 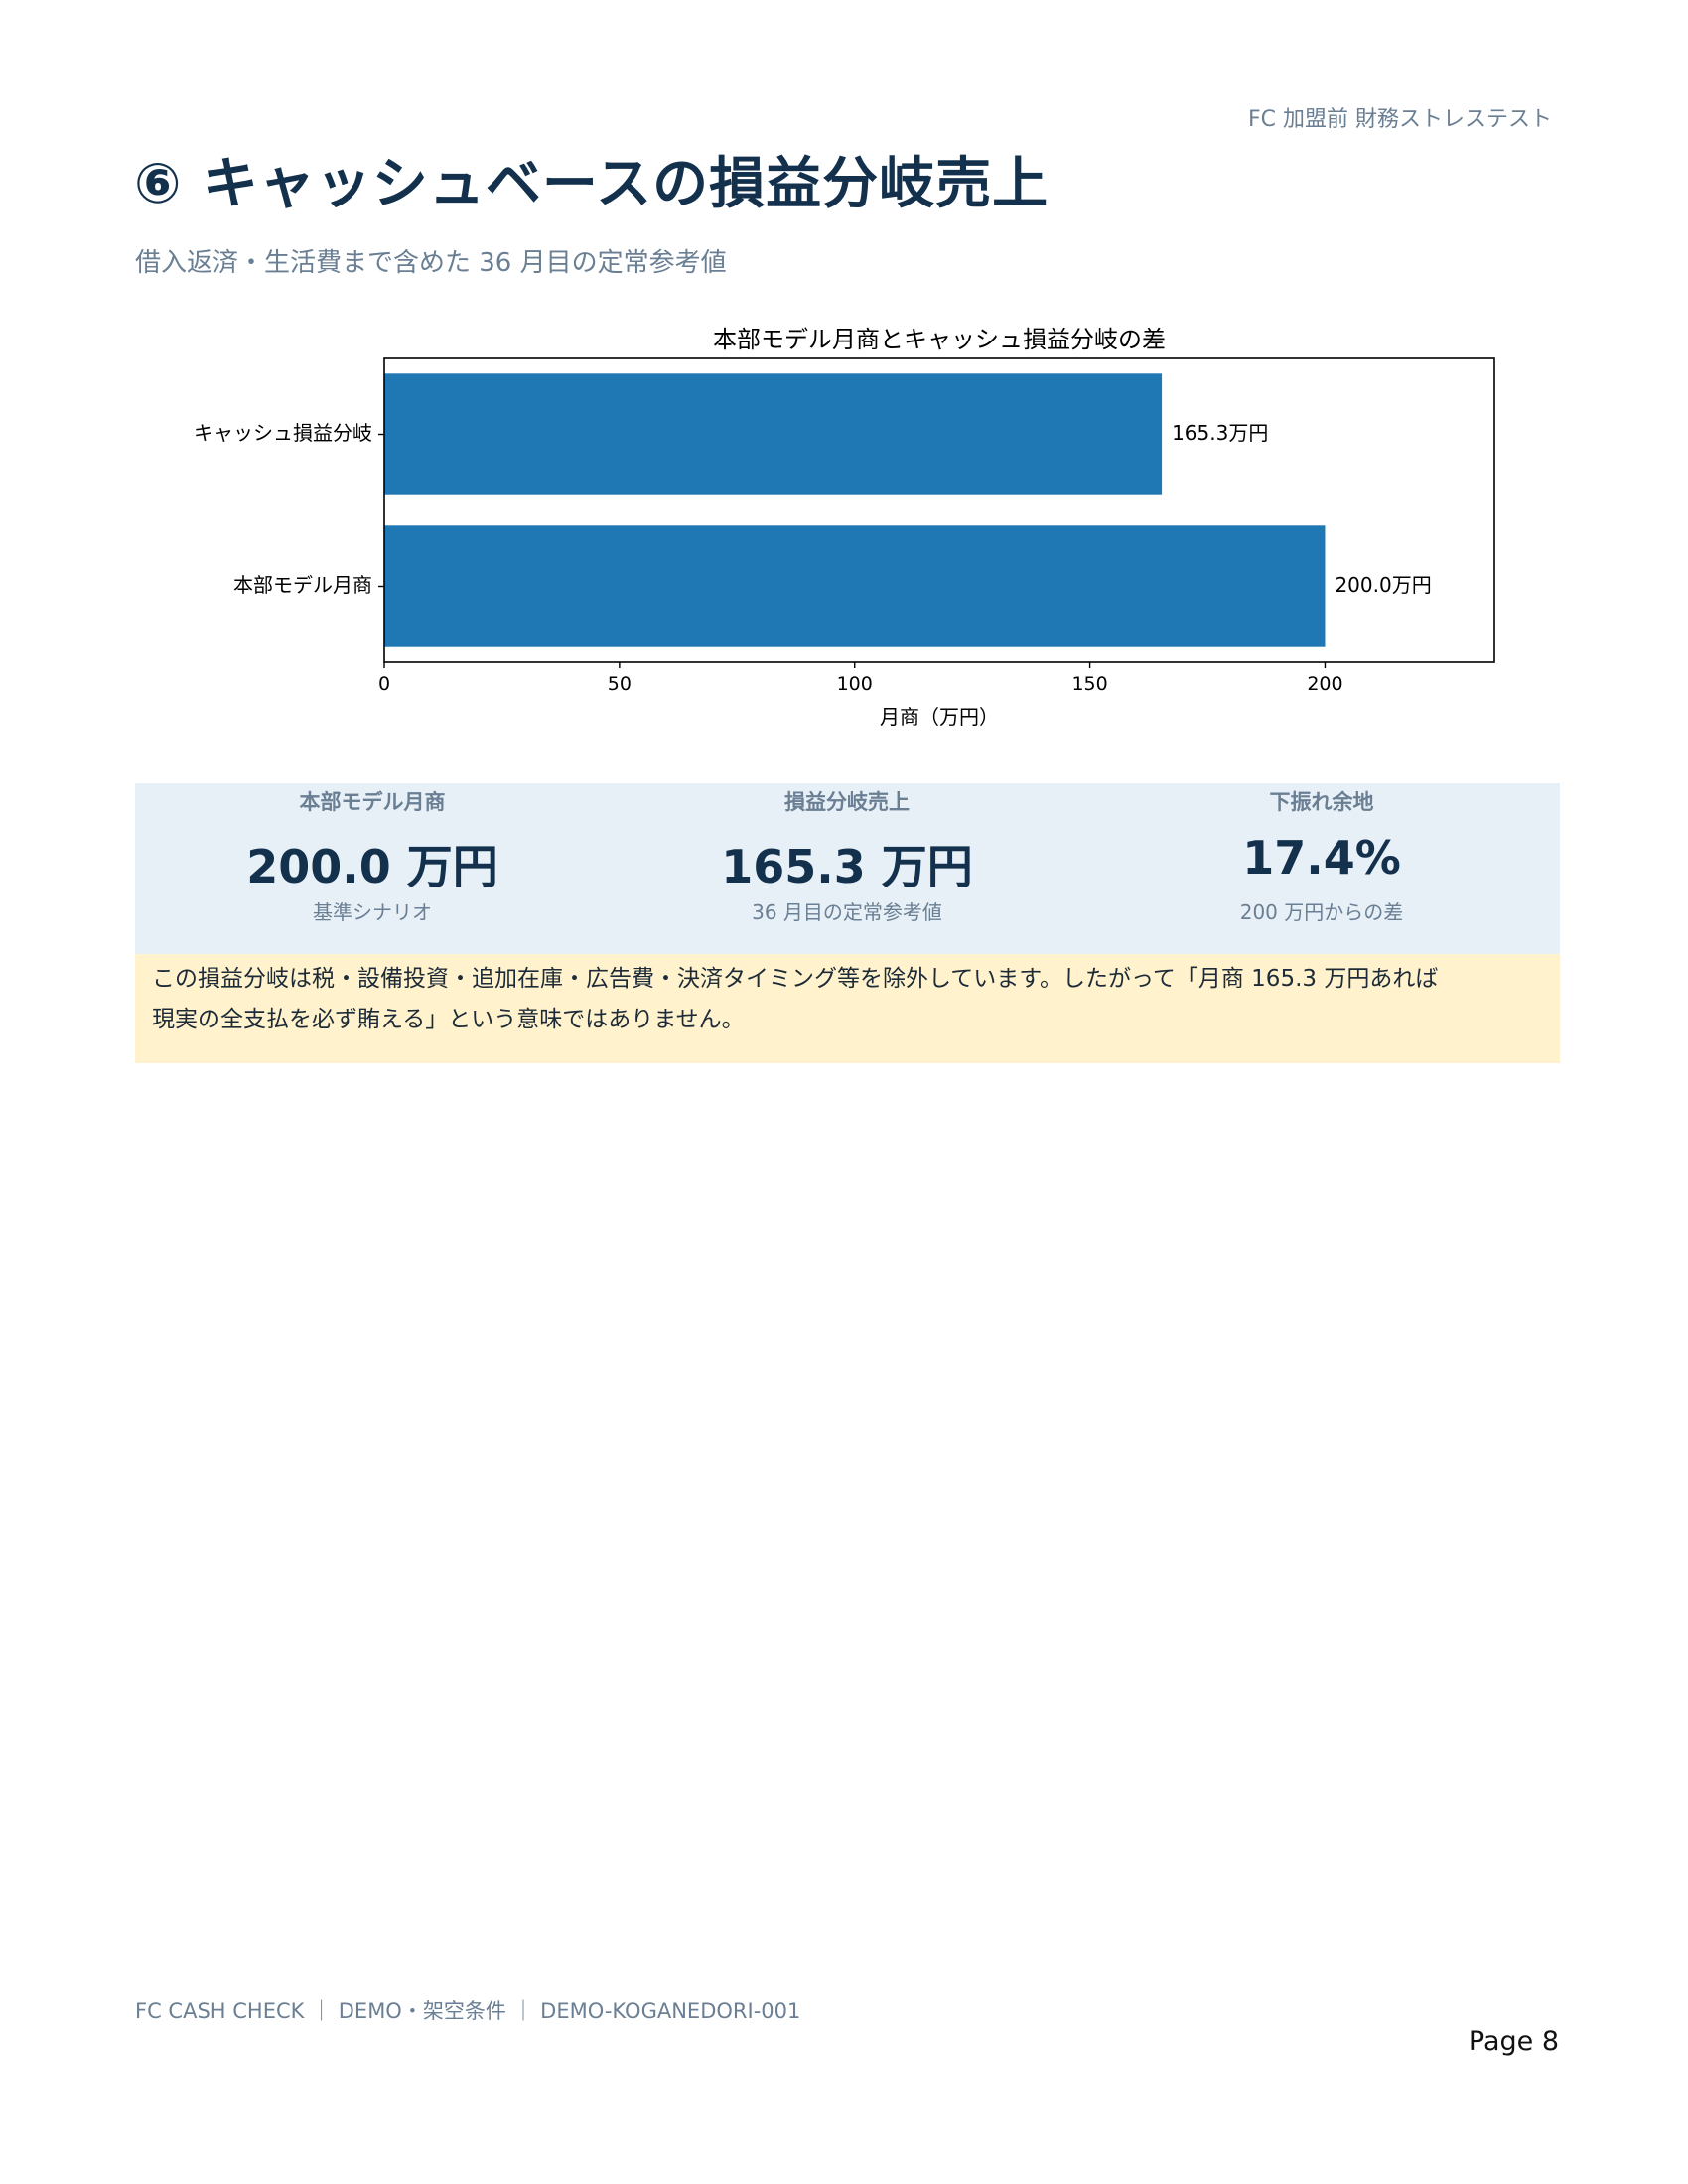 What do you see at coordinates (372, 802) in the screenshot?
I see `kpi-label: 本部モデル月商` at bounding box center [372, 802].